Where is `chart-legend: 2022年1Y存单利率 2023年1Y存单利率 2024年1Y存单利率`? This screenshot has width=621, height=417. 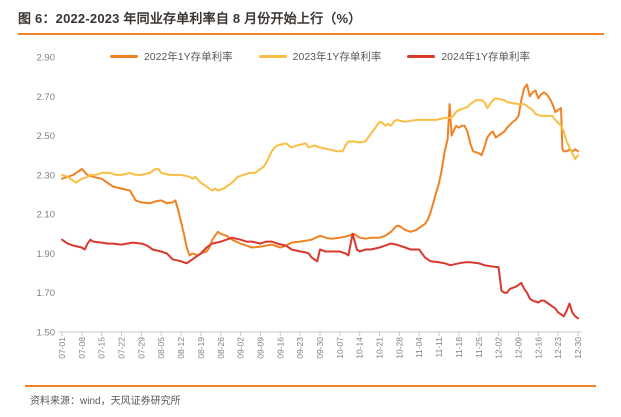
chart-legend: 2022年1Y存单利率 2023年1Y存单利率 2024年1Y存单利率 is located at coordinates (320, 56).